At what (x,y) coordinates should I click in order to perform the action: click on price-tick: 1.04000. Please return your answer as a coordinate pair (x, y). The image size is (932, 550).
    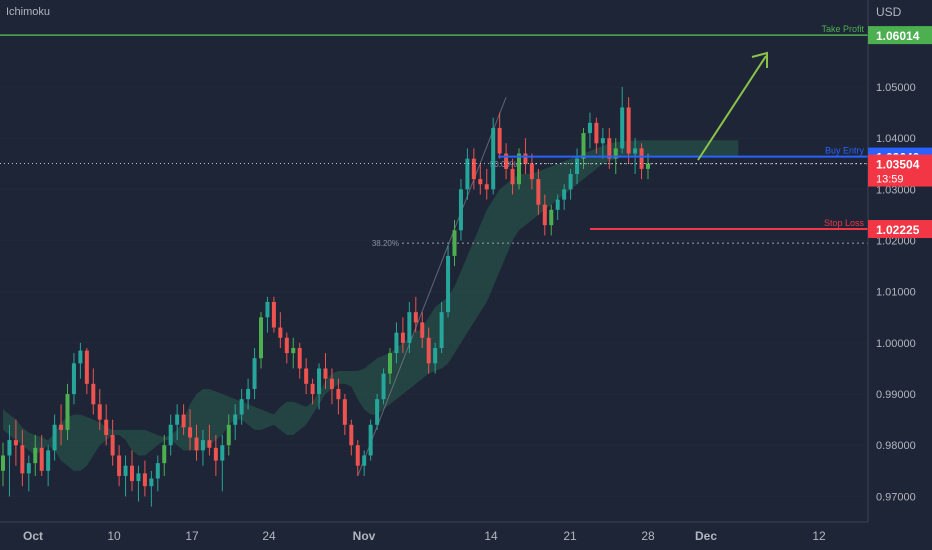
    Looking at the image, I should click on (896, 139).